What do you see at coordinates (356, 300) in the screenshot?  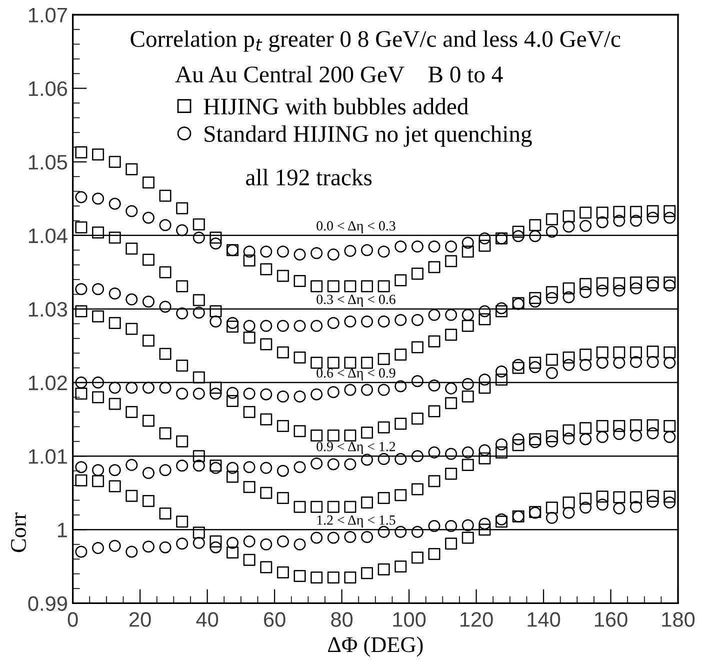 I see `ref-line-label: 0.3 < Δη < 0.6` at bounding box center [356, 300].